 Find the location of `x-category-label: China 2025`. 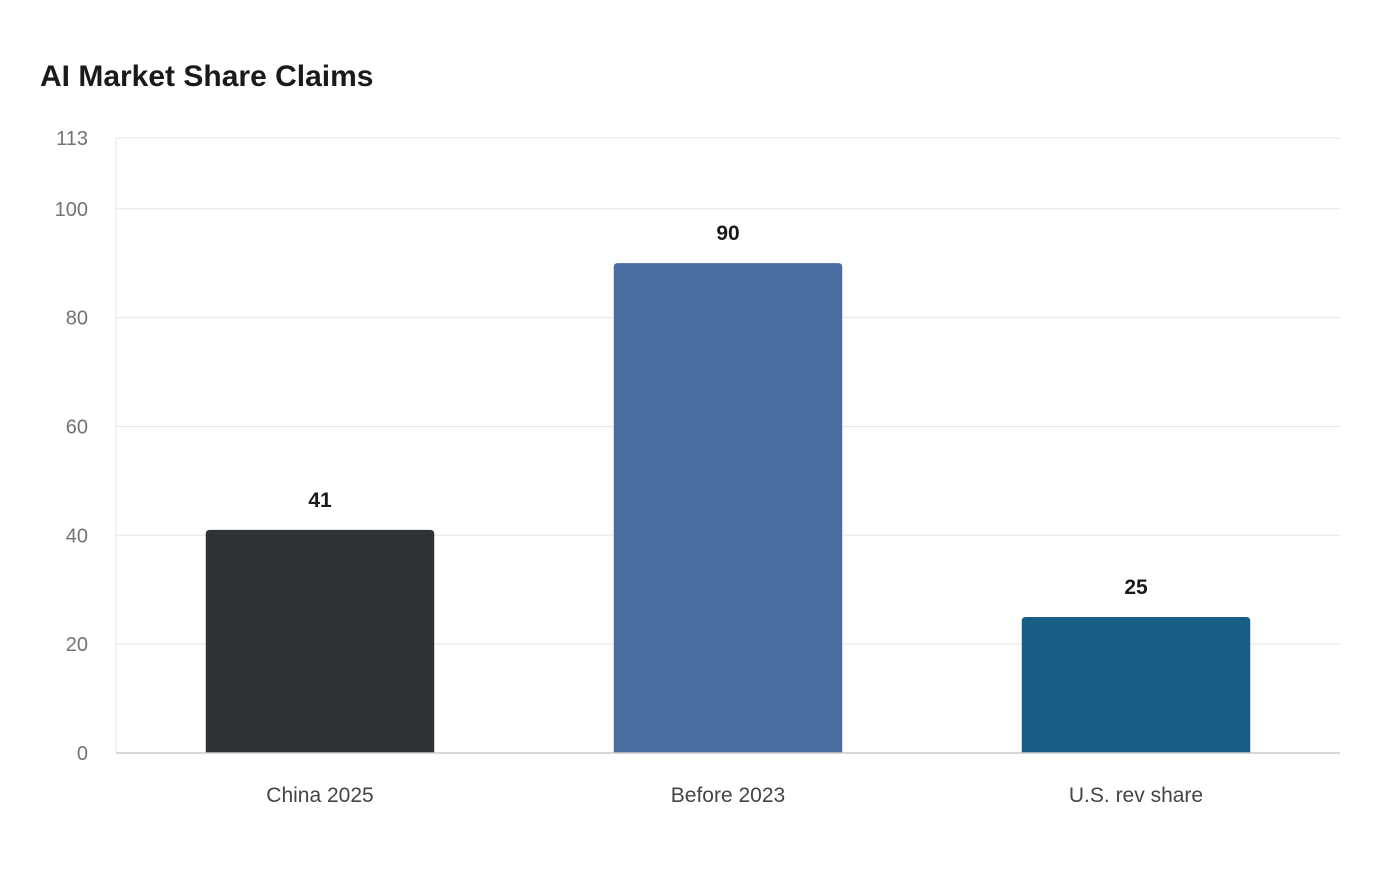

x-category-label: China 2025 is located at coordinates (319, 795).